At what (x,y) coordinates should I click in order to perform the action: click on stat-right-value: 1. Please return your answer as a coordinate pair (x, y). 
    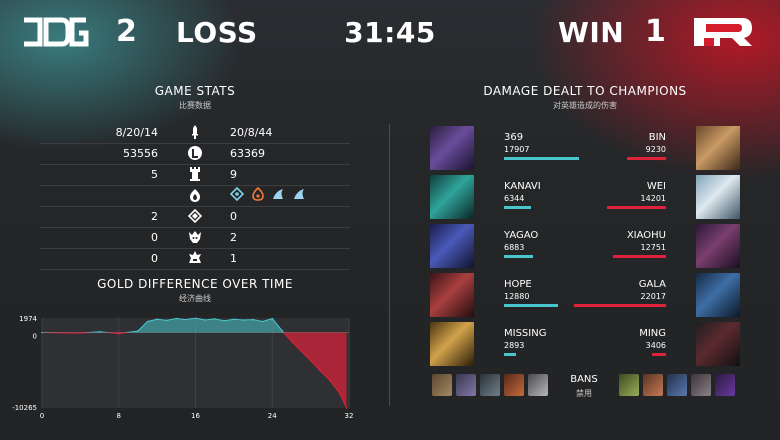
    Looking at the image, I should click on (233, 258).